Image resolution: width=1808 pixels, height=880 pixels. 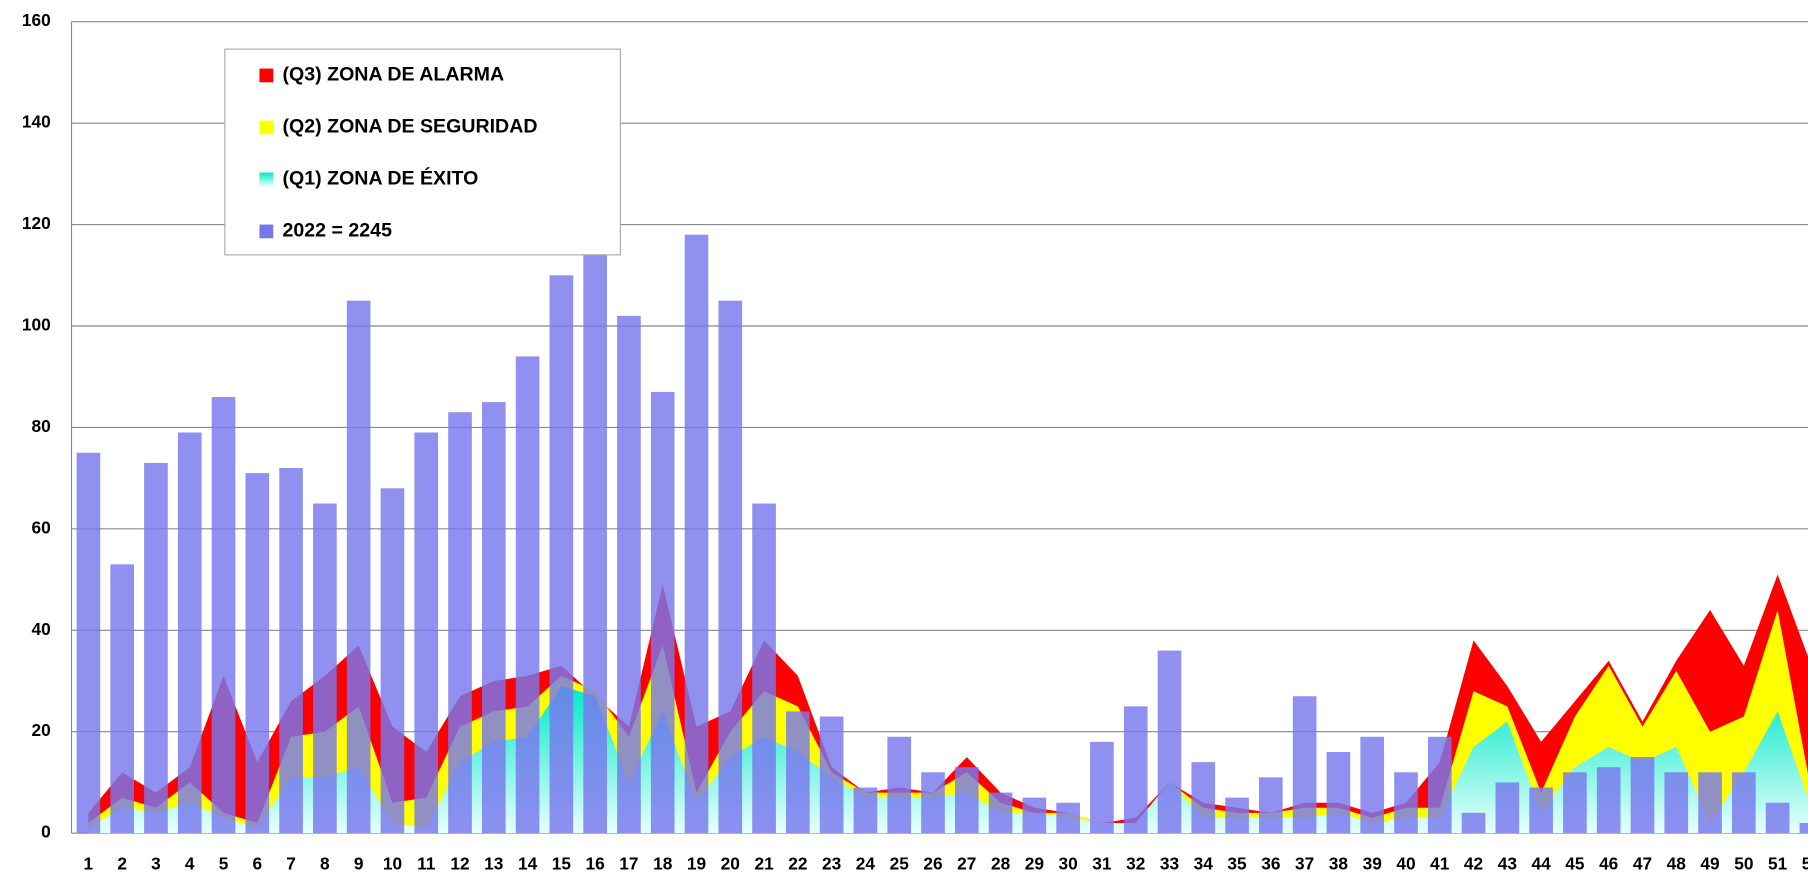 I want to click on x-tick-label: 11, so click(x=426, y=864).